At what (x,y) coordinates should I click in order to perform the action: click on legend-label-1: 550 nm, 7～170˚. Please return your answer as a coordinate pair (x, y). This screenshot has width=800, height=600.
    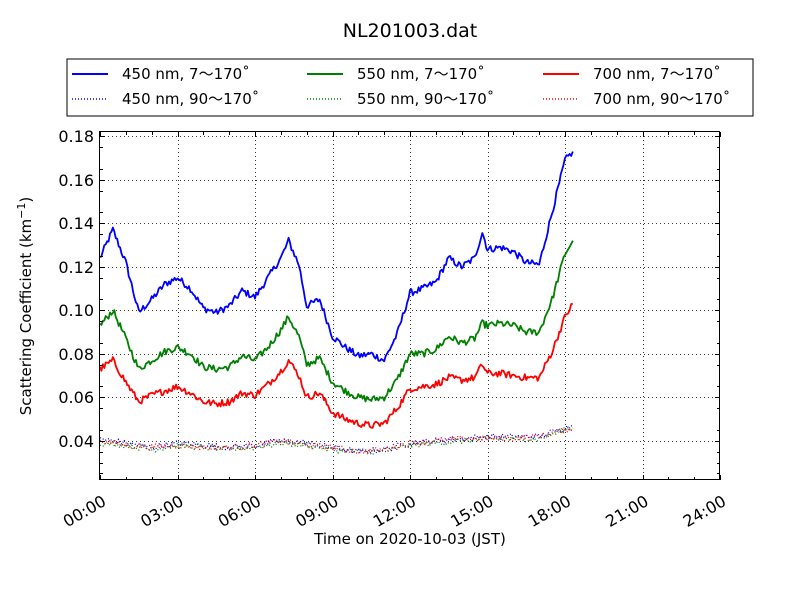
    Looking at the image, I should click on (421, 74).